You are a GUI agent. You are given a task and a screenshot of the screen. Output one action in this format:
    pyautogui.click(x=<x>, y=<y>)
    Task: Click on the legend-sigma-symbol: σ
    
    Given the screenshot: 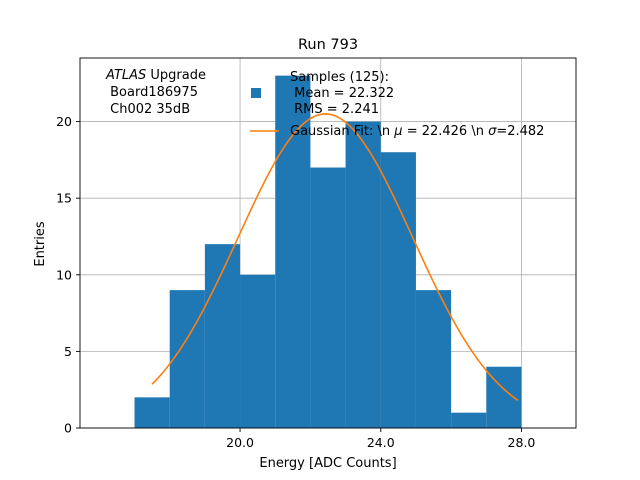 What is the action you would take?
    pyautogui.click(x=492, y=131)
    